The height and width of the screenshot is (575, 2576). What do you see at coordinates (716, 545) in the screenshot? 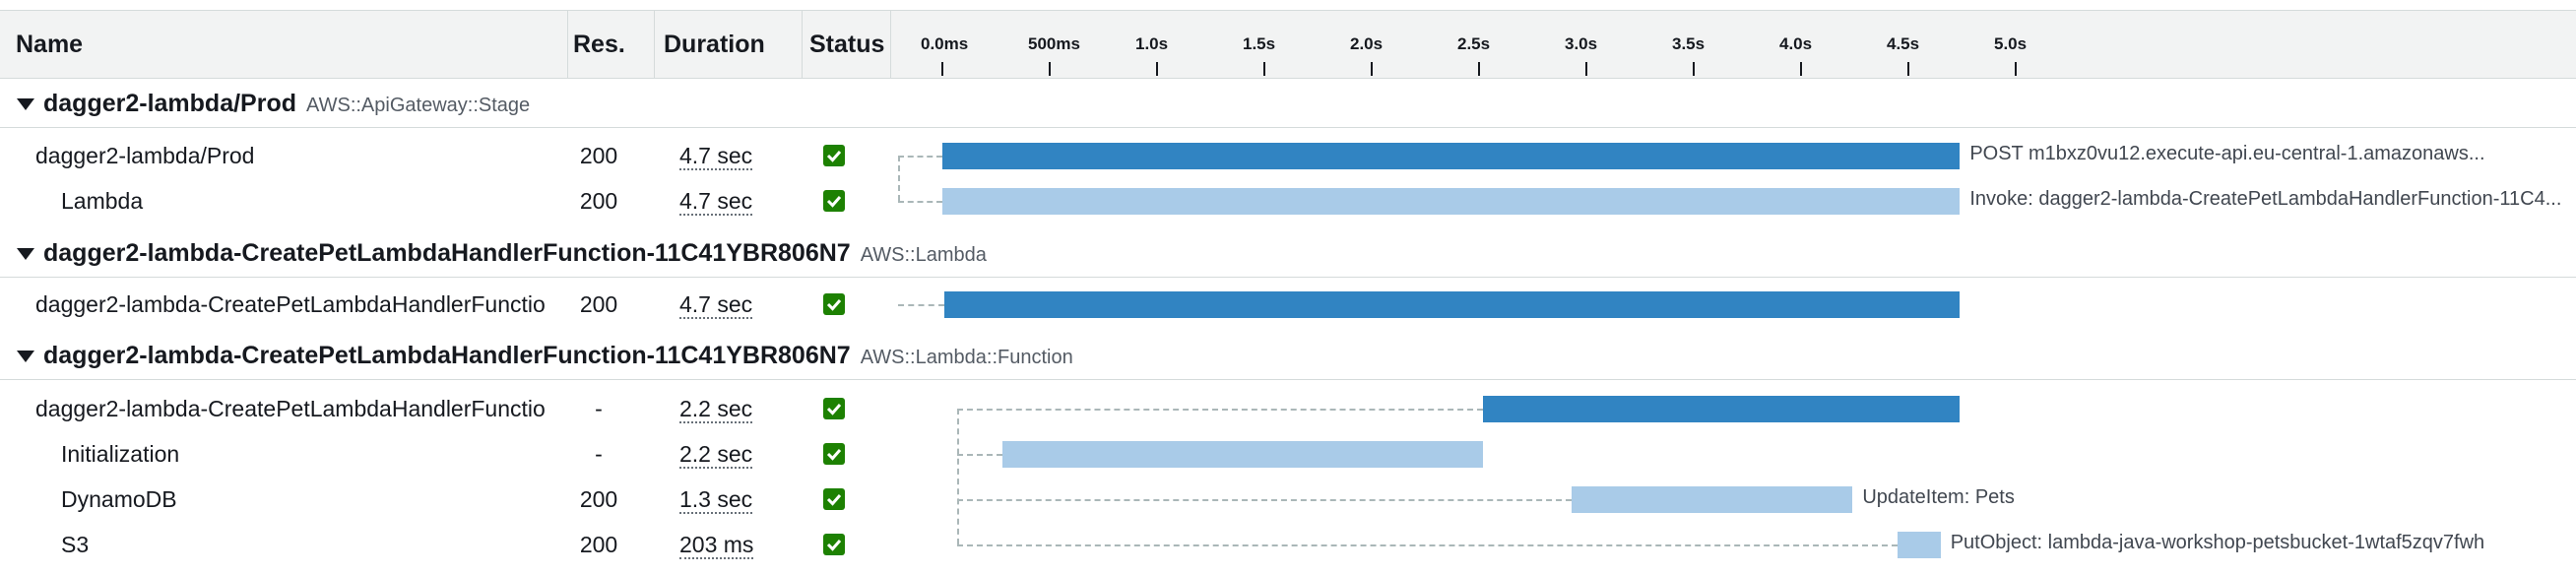
I see `segment-duration: 203 ms` at bounding box center [716, 545].